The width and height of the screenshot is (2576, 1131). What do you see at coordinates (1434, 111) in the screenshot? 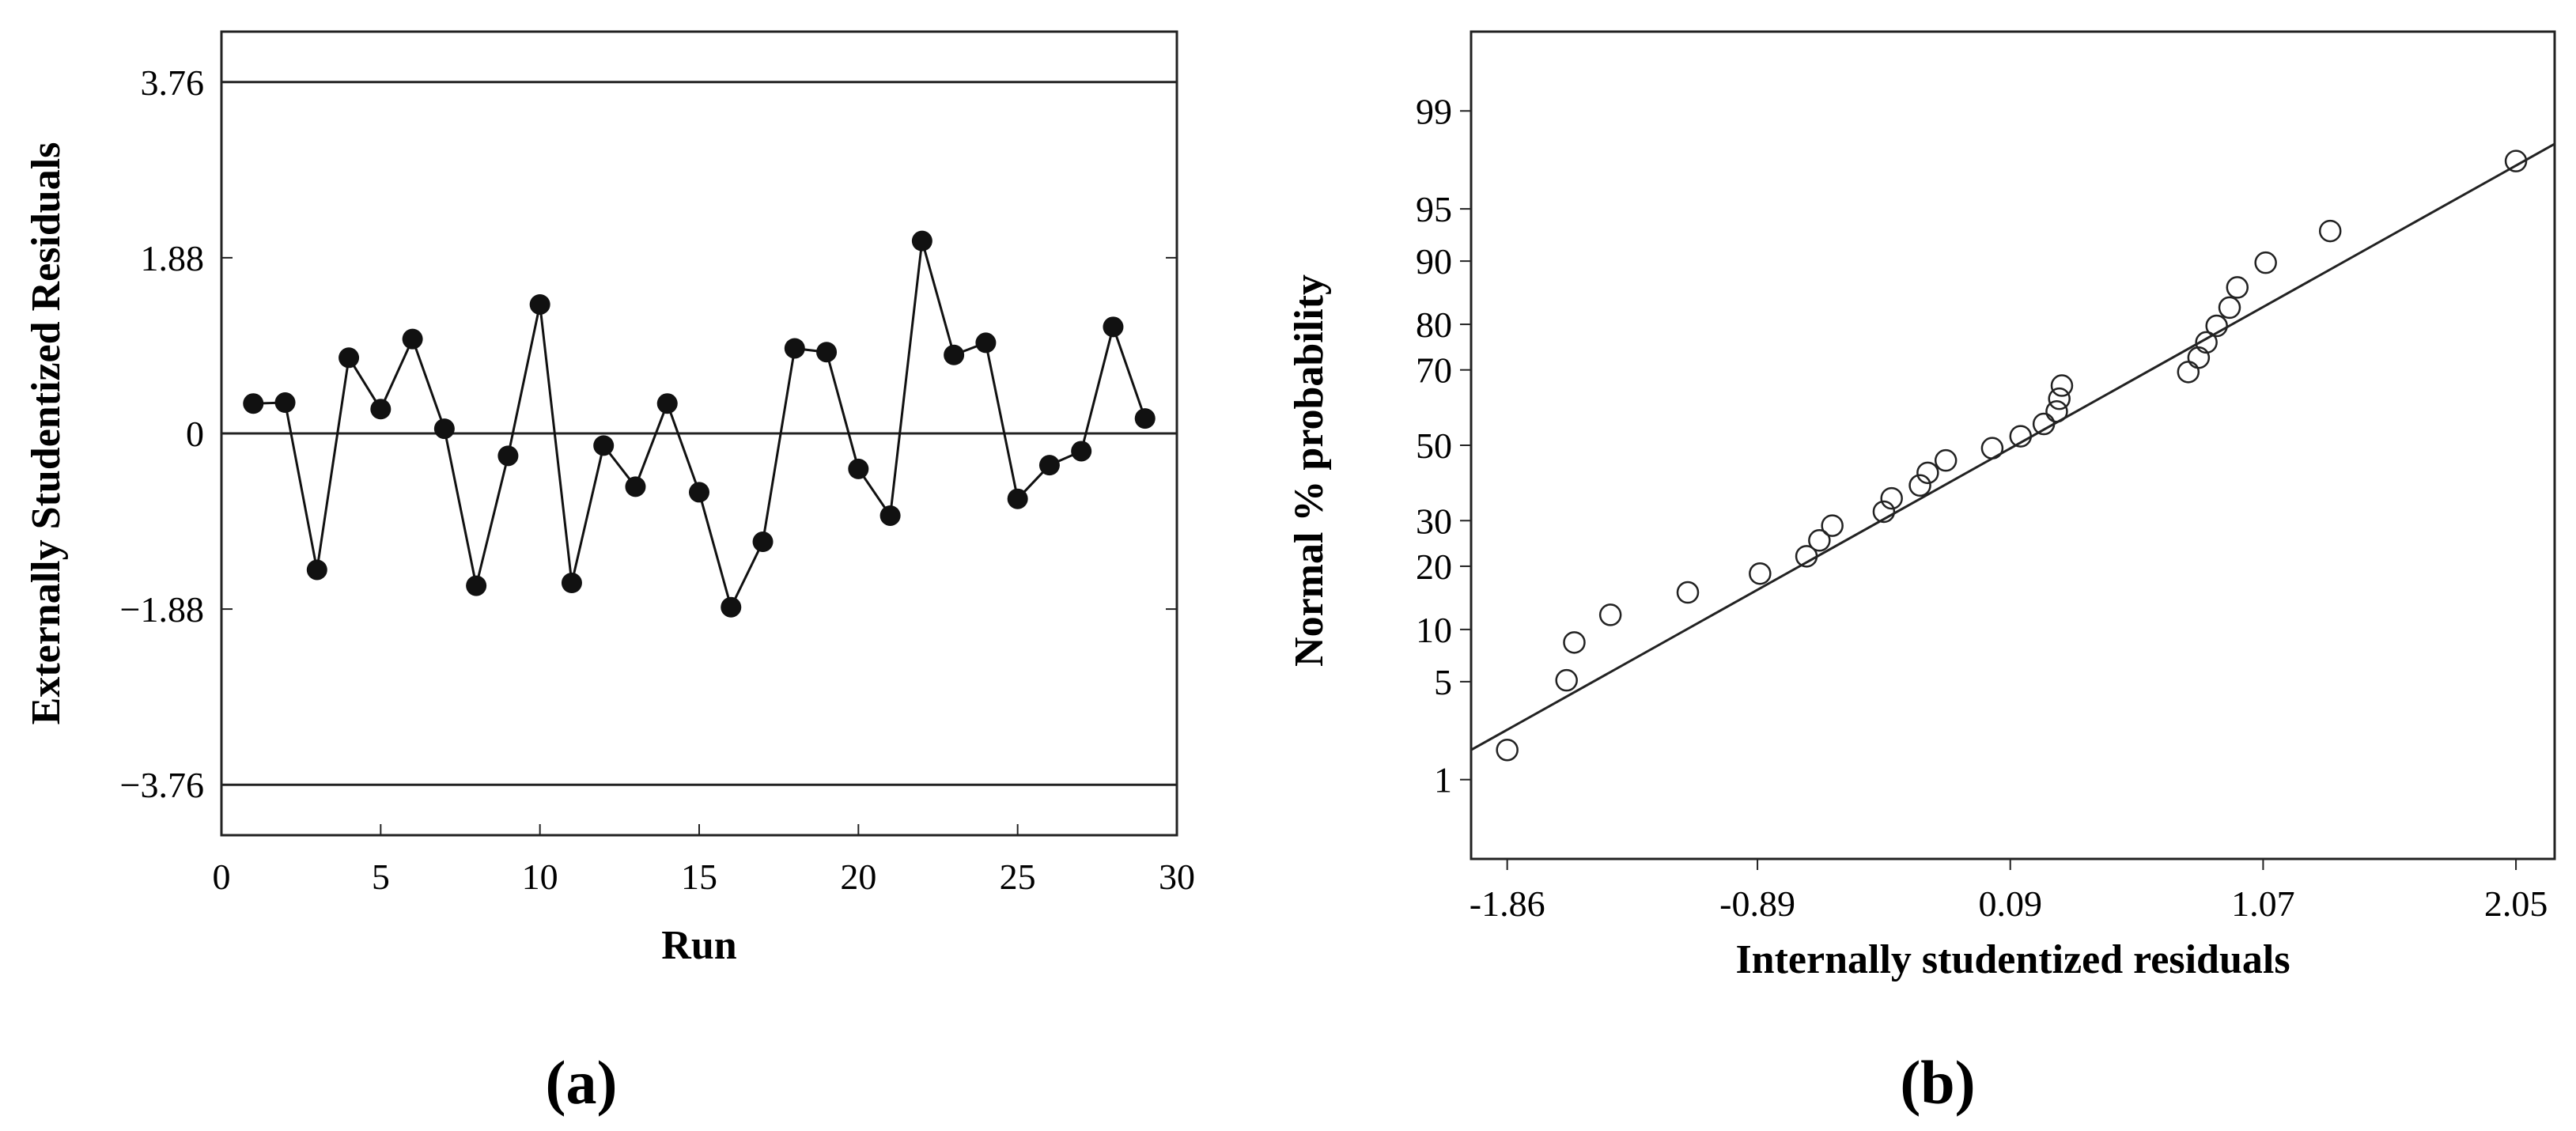
I see `y-tick-label: 99` at bounding box center [1434, 111].